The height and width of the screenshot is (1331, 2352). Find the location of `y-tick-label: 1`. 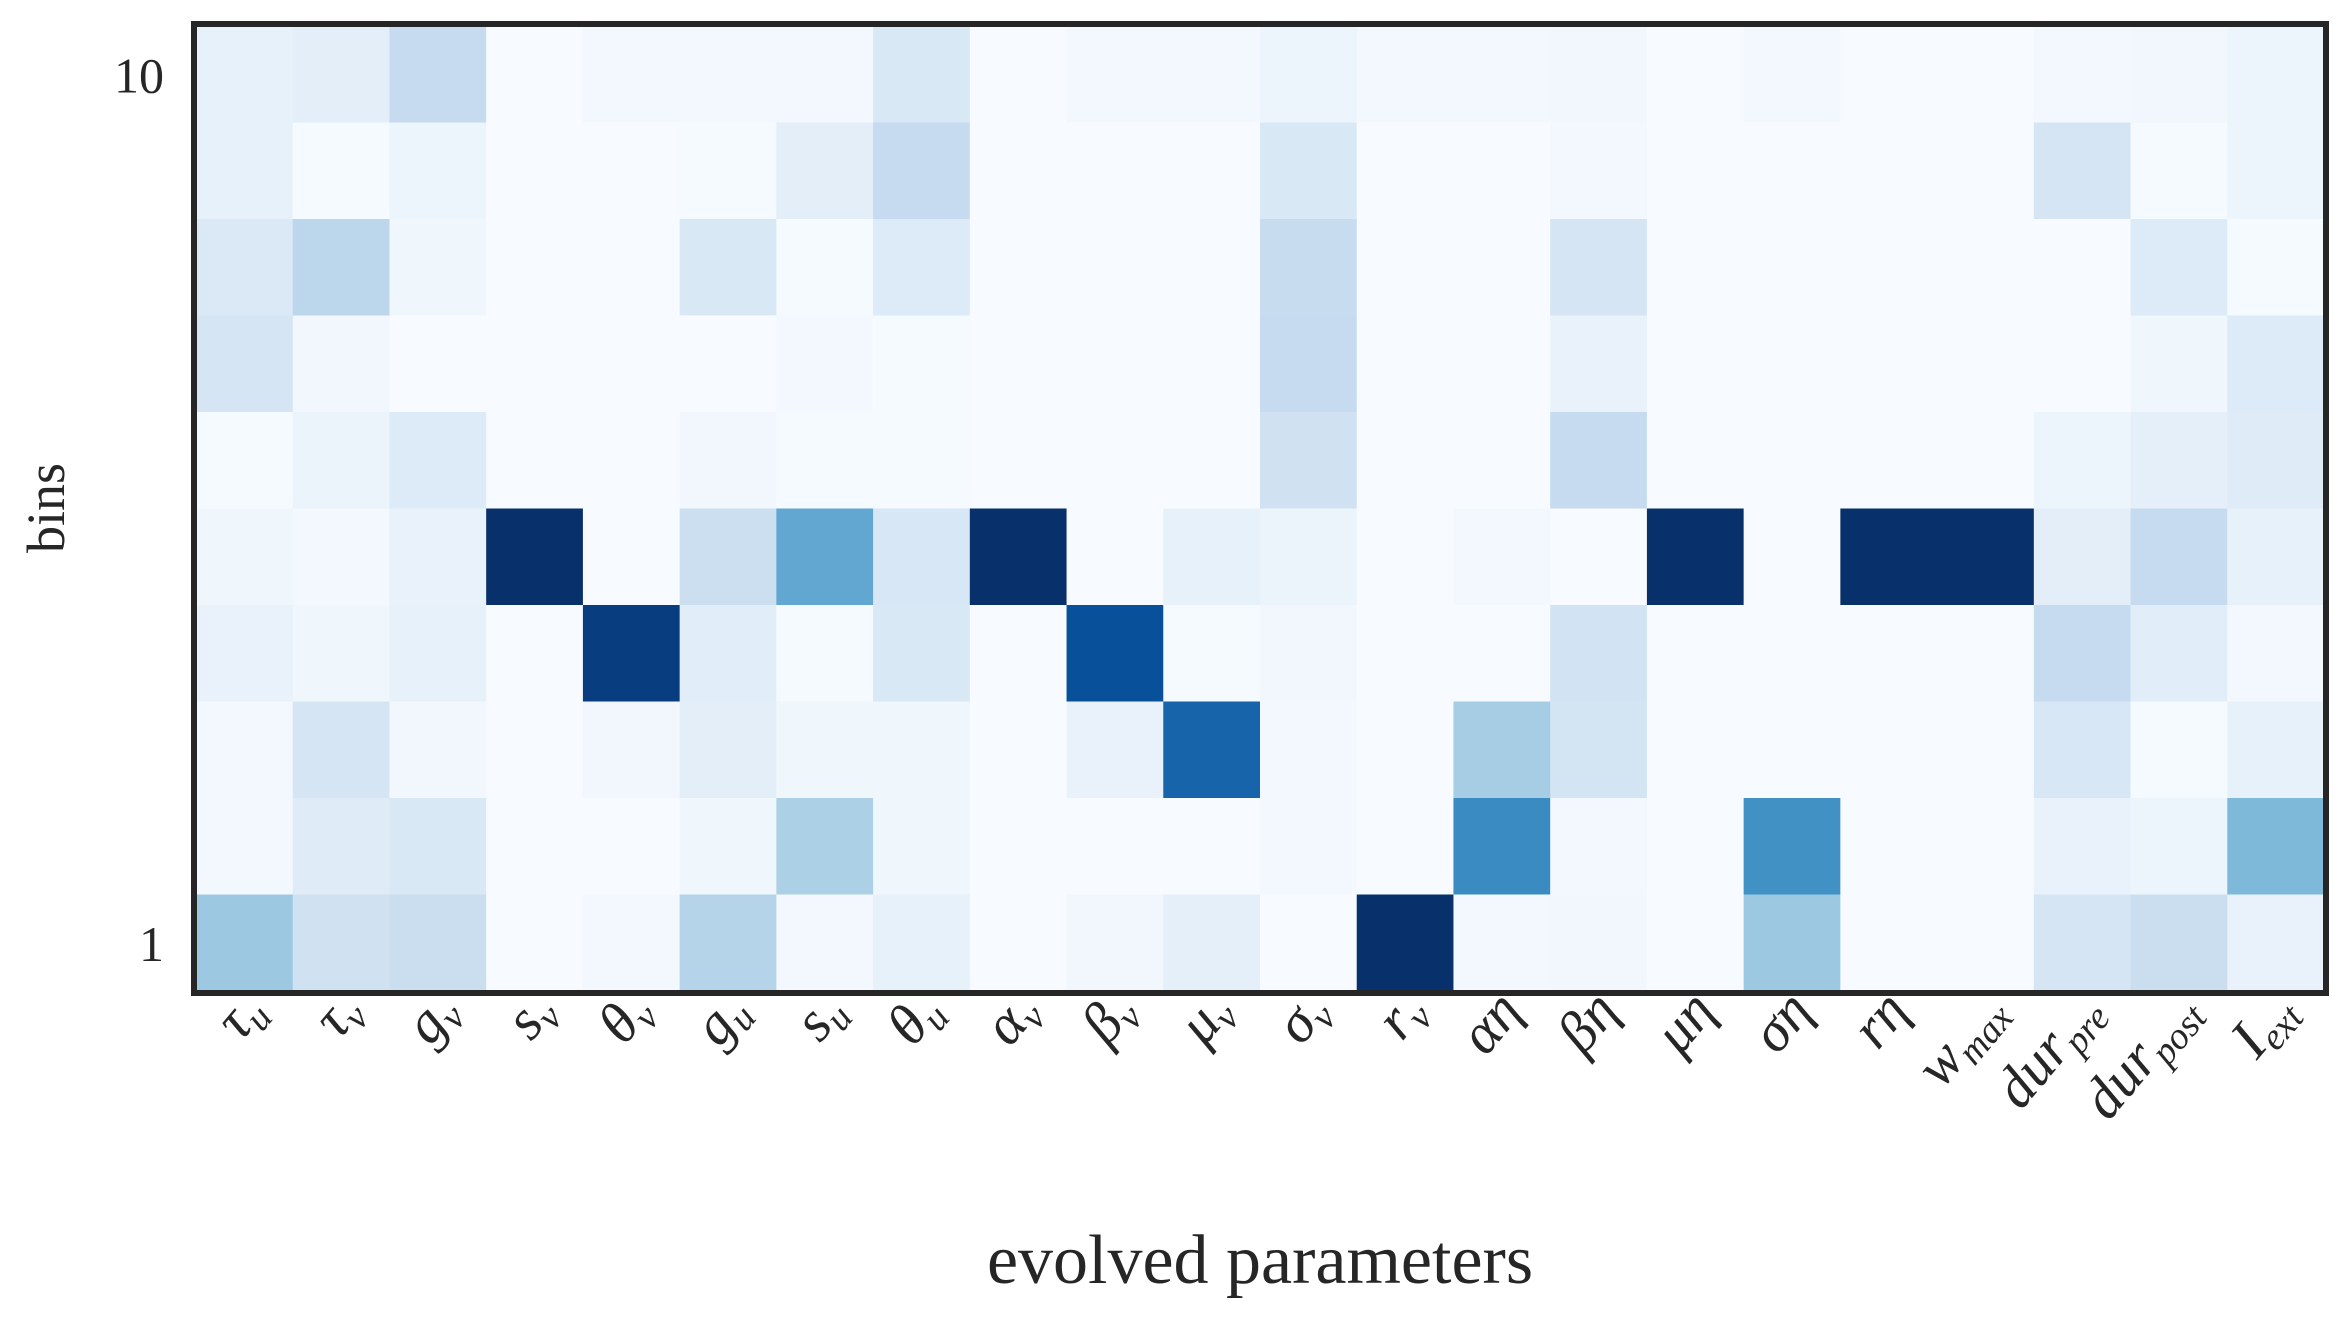

y-tick-label: 1 is located at coordinates (151, 944).